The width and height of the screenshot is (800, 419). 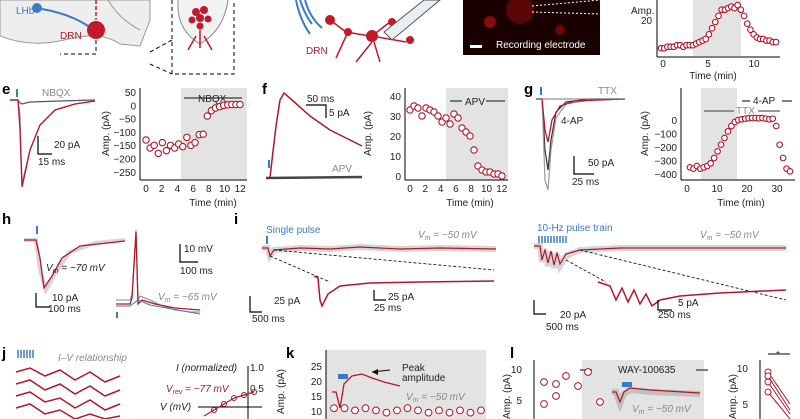 I want to click on panel-j-inorm-tick2: 0.5, so click(x=257, y=389).